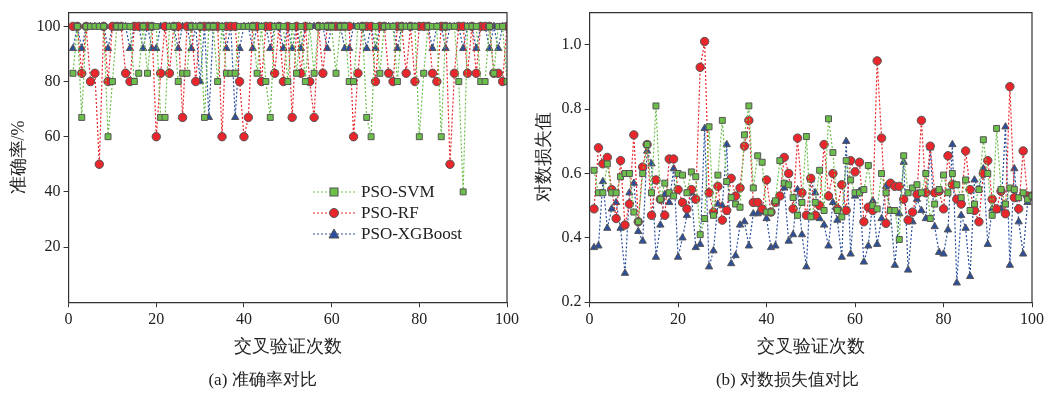 Image resolution: width=1051 pixels, height=400 pixels. Describe the element at coordinates (787, 380) in the screenshot. I see `text: (b) 对数损失值对比` at that location.